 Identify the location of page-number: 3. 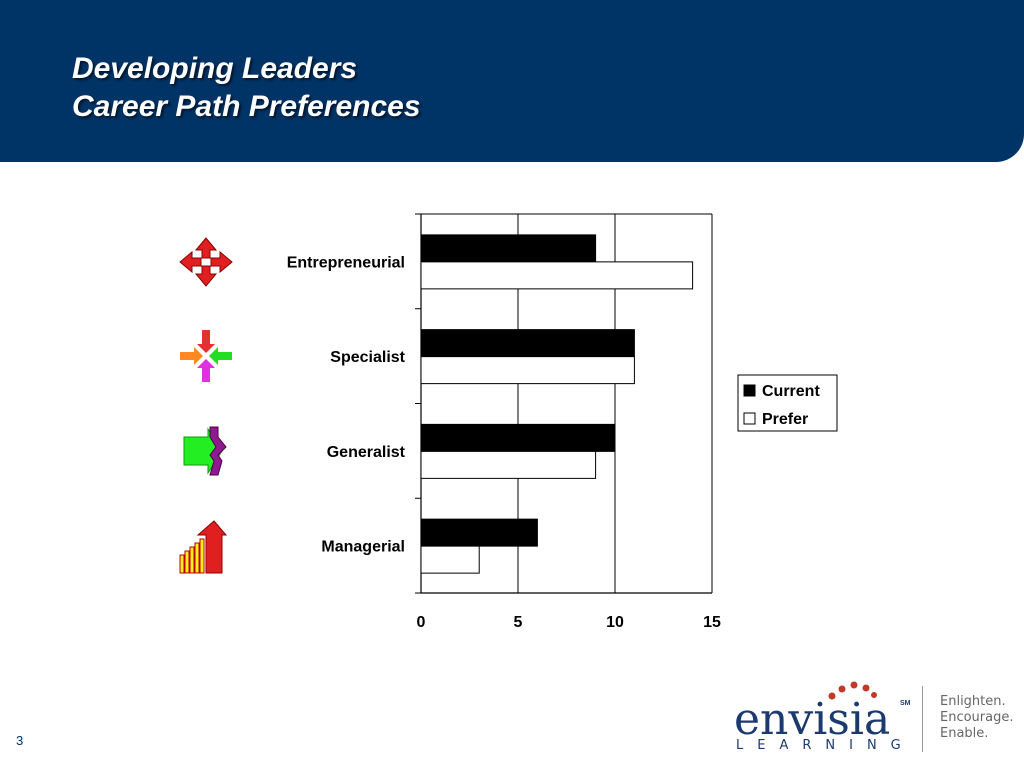
(20, 740).